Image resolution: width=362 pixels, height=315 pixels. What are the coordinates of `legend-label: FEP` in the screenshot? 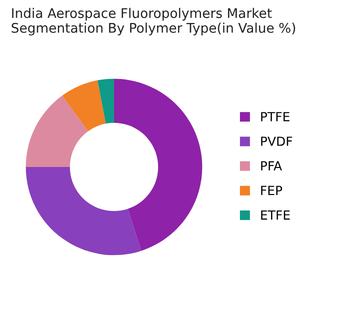 It's located at (271, 190).